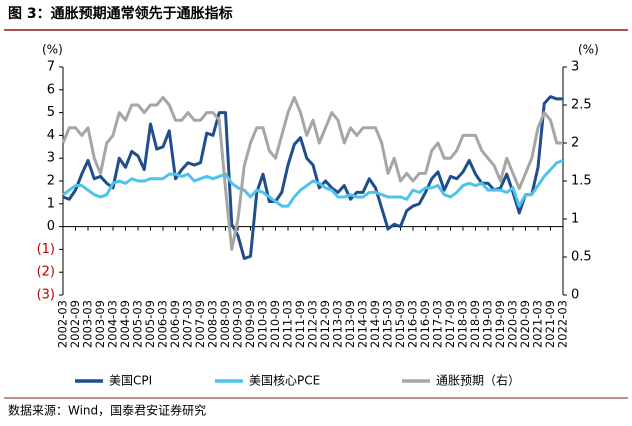 Image resolution: width=632 pixels, height=426 pixels. I want to click on legend-label: 美国核心PCE, so click(284, 381).